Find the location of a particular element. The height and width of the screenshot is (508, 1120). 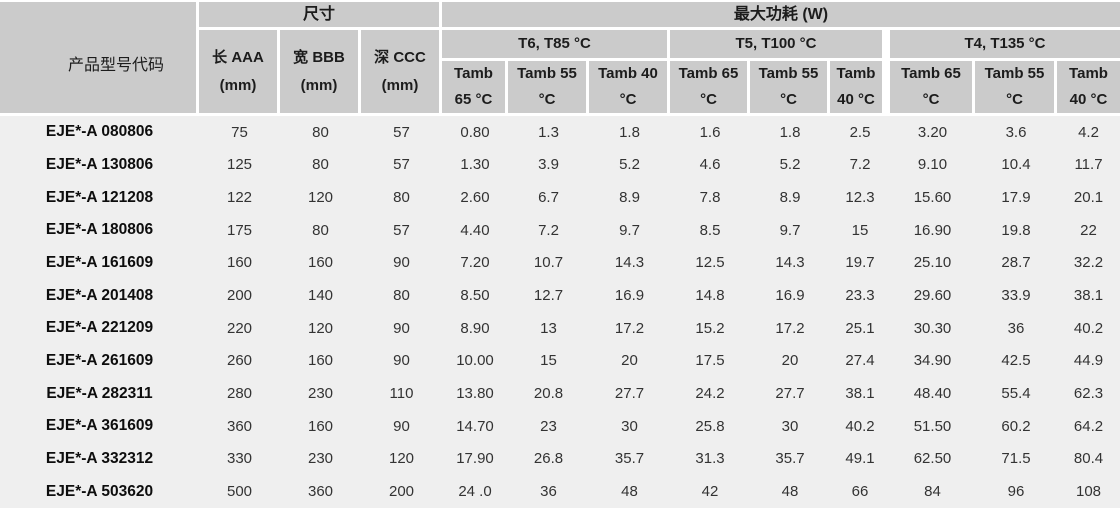

value-cell: 31.3 is located at coordinates (710, 459).